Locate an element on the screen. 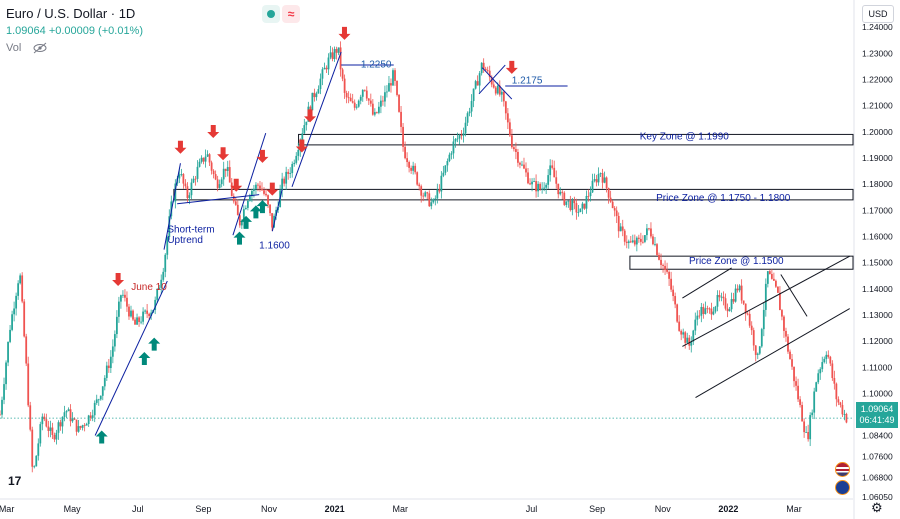 This screenshot has width=900, height=519. symbol-title: Euro / U.S. Dollar · 1D is located at coordinates (71, 13).